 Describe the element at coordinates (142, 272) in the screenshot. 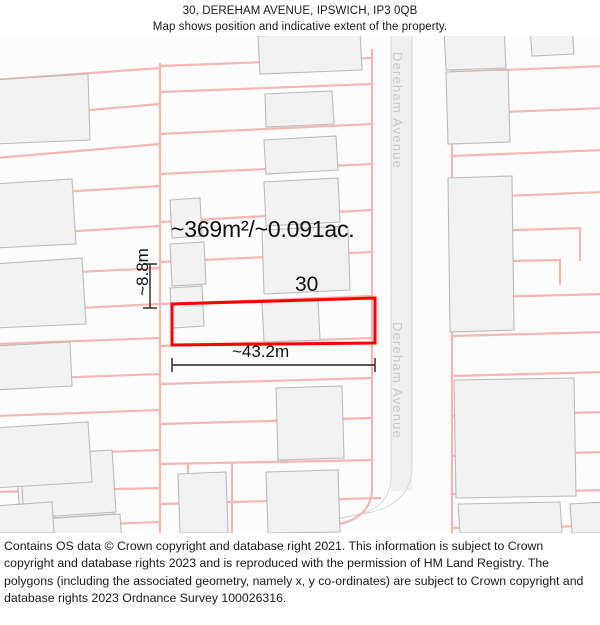

I see `height-dimension-label: ~8.8m` at that location.